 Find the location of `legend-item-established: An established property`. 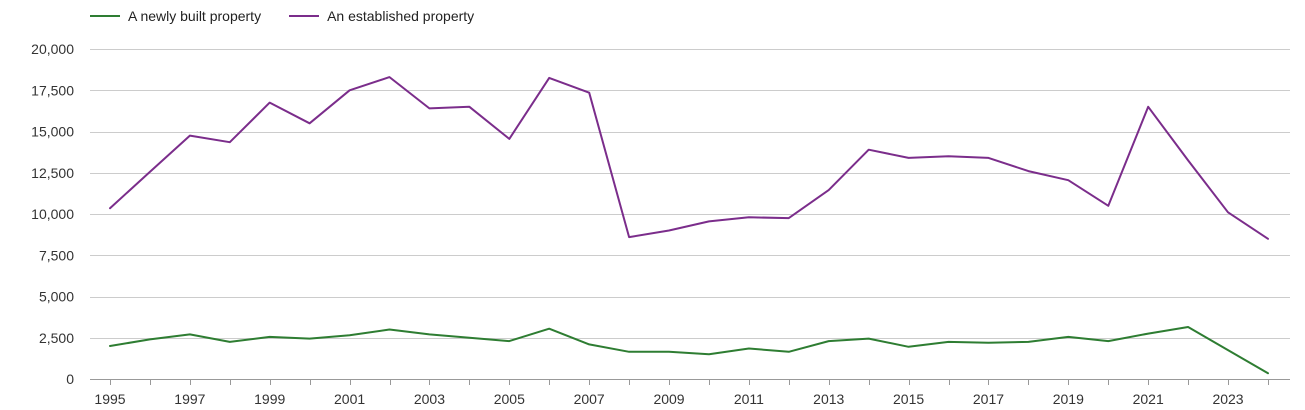

legend-item-established: An established property is located at coordinates (381, 16).